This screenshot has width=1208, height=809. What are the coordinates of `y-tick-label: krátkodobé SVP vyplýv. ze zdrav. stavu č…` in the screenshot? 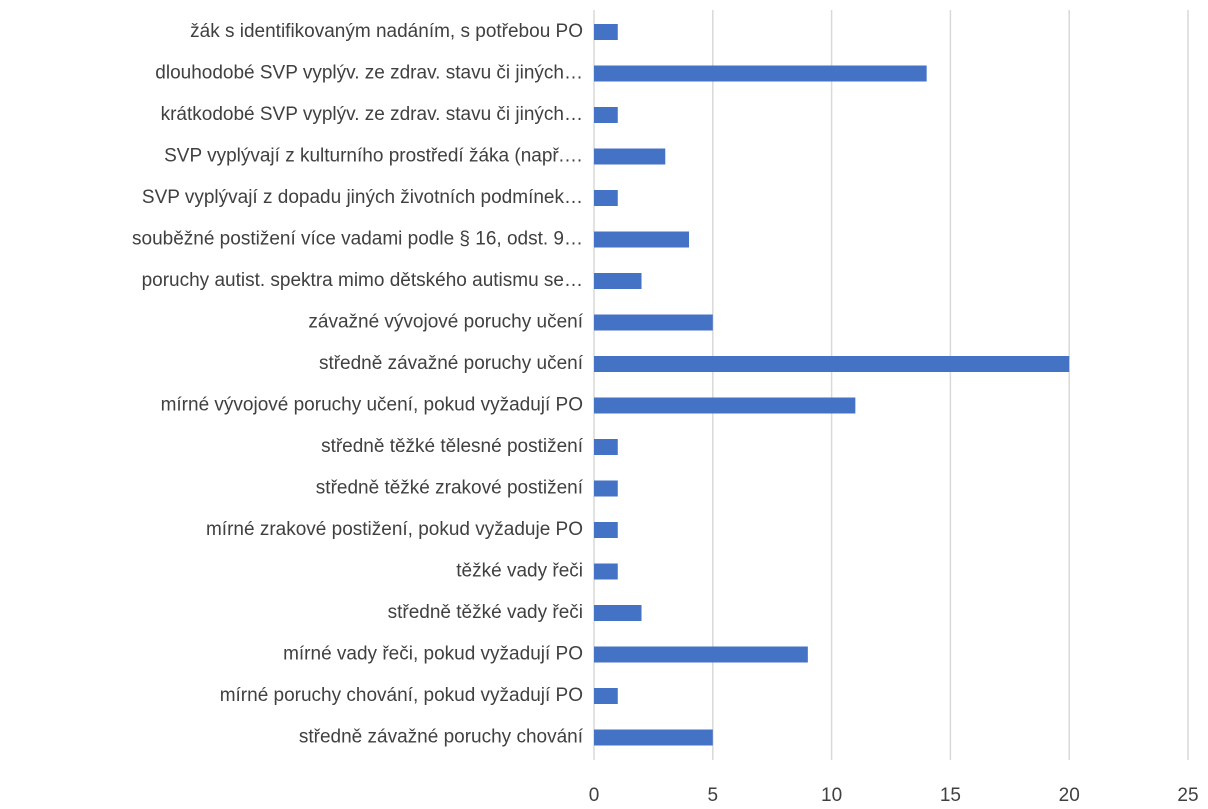 It's located at (372, 114).